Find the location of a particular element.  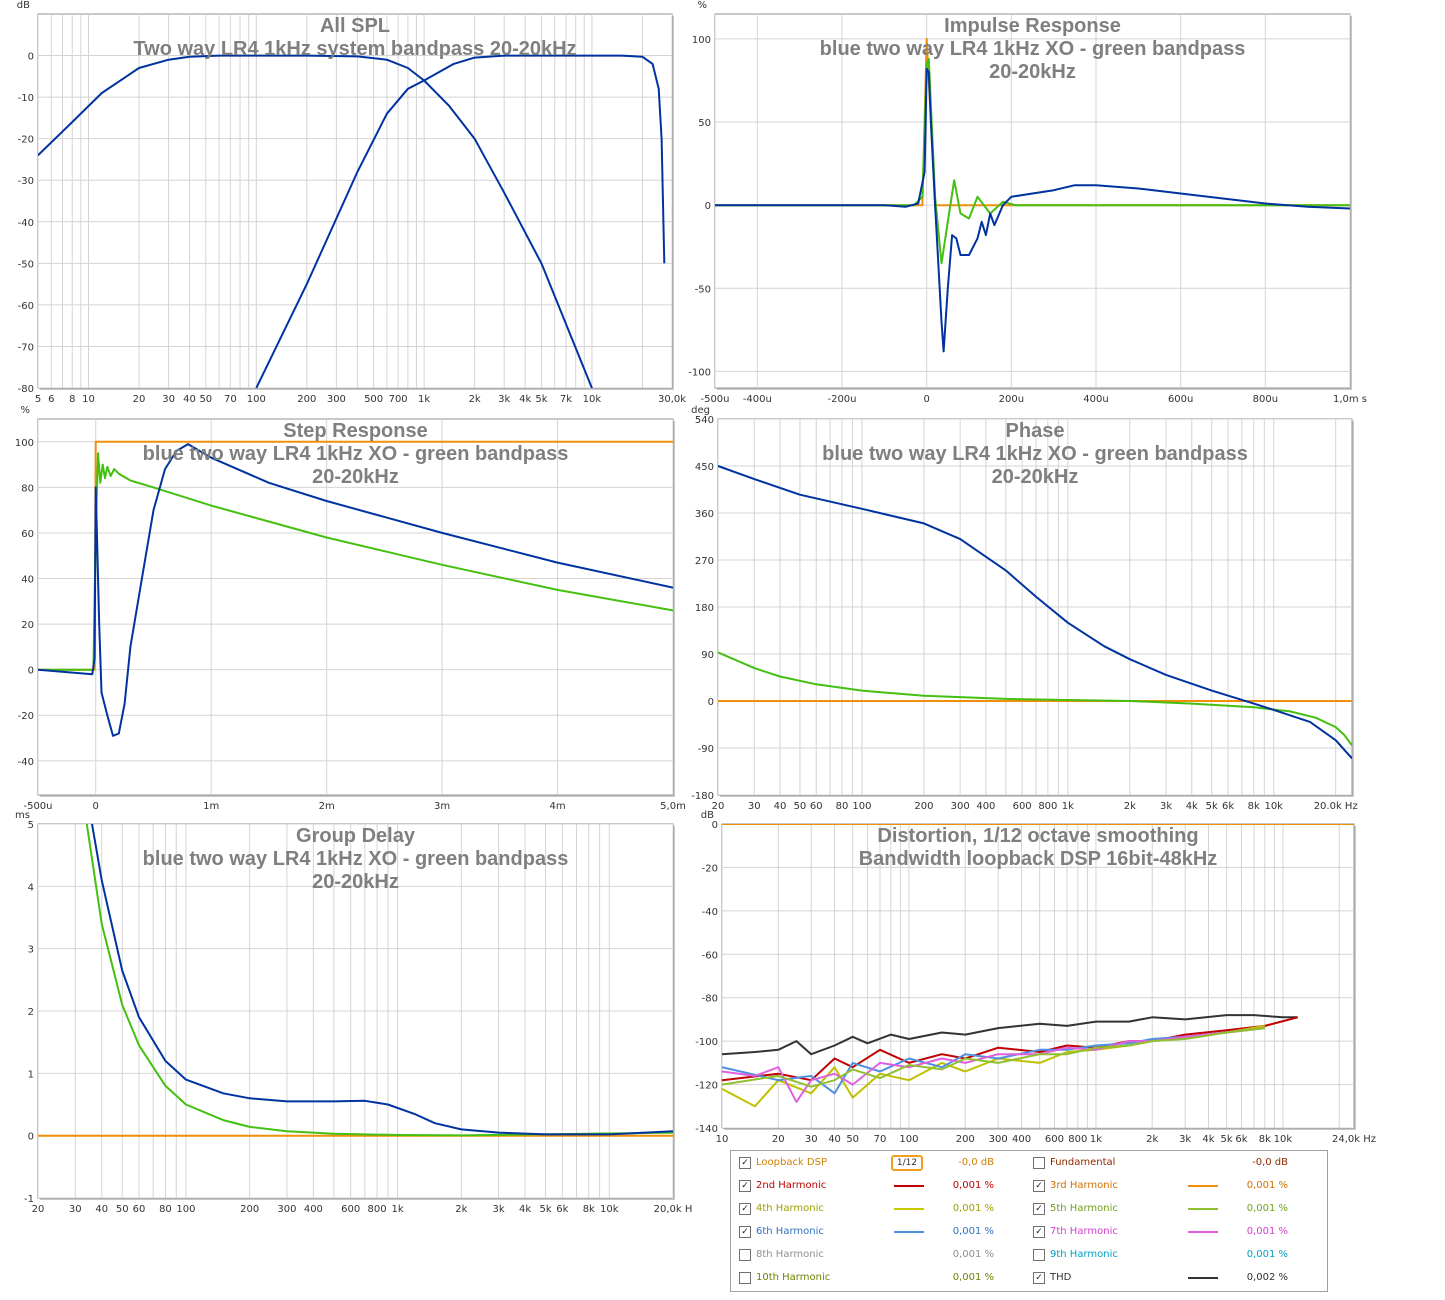

y-tick-label: 80 is located at coordinates (27, 488).